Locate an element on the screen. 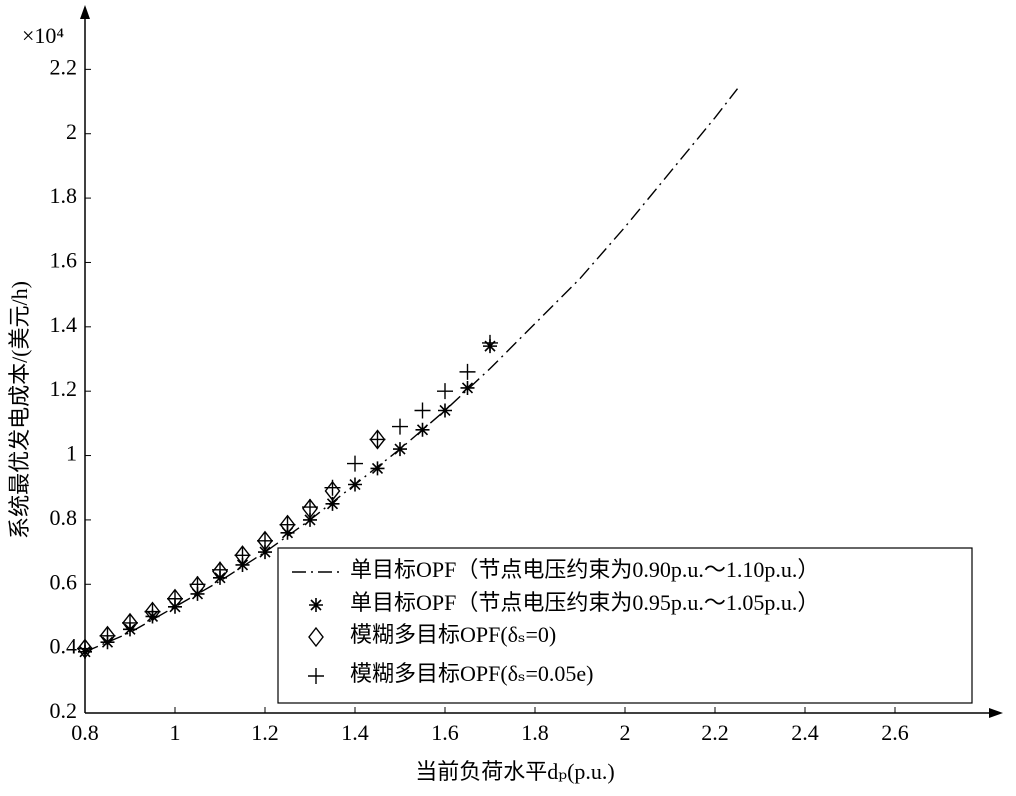 This screenshot has width=1016, height=796. x-tick-label: 2.6 is located at coordinates (895, 732).